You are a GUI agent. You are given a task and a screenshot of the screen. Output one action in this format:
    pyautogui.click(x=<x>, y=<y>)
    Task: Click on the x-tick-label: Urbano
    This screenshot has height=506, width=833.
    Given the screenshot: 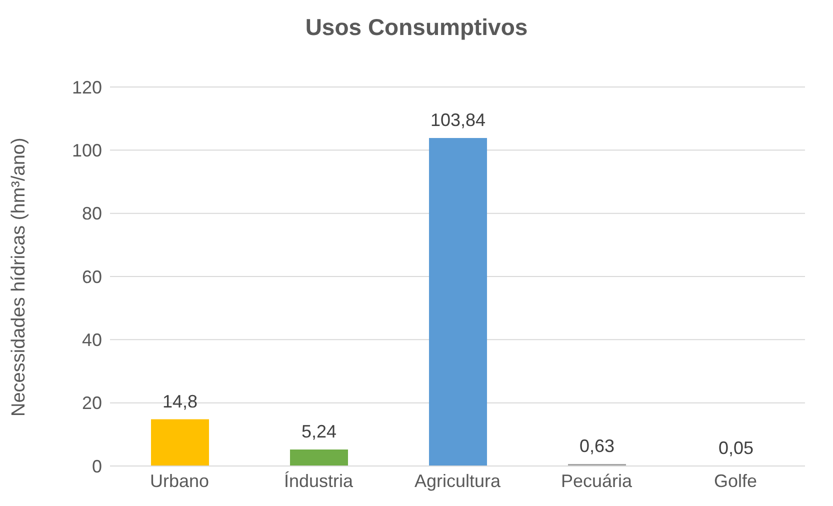 What is the action you would take?
    pyautogui.click(x=180, y=480)
    